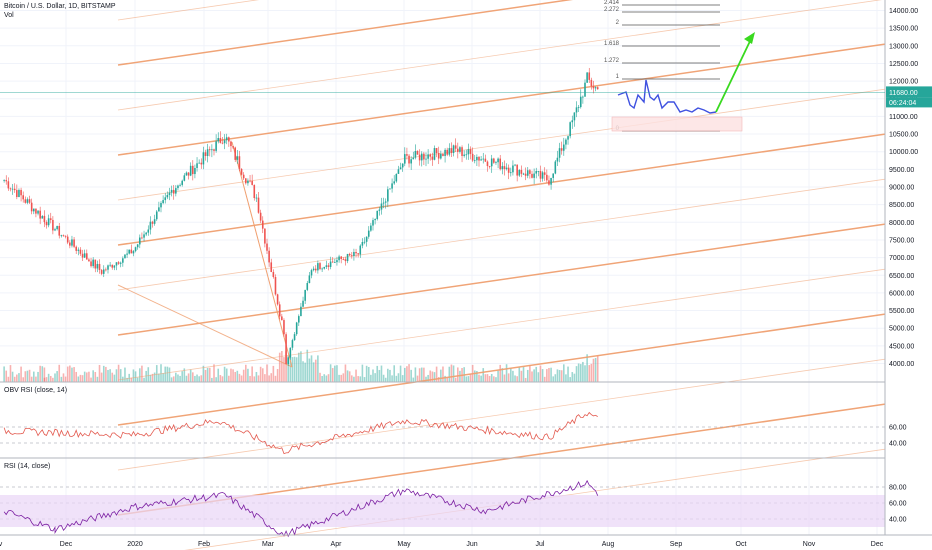 This screenshot has height=550, width=932. Describe the element at coordinates (901, 329) in the screenshot. I see `y-tick-label: 5000.00` at that location.